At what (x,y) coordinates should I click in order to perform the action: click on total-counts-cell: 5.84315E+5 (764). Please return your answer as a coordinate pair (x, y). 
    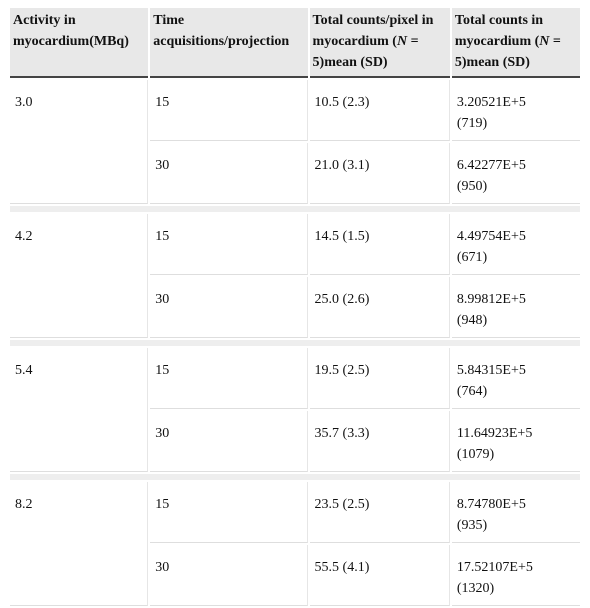
    Looking at the image, I should click on (515, 378).